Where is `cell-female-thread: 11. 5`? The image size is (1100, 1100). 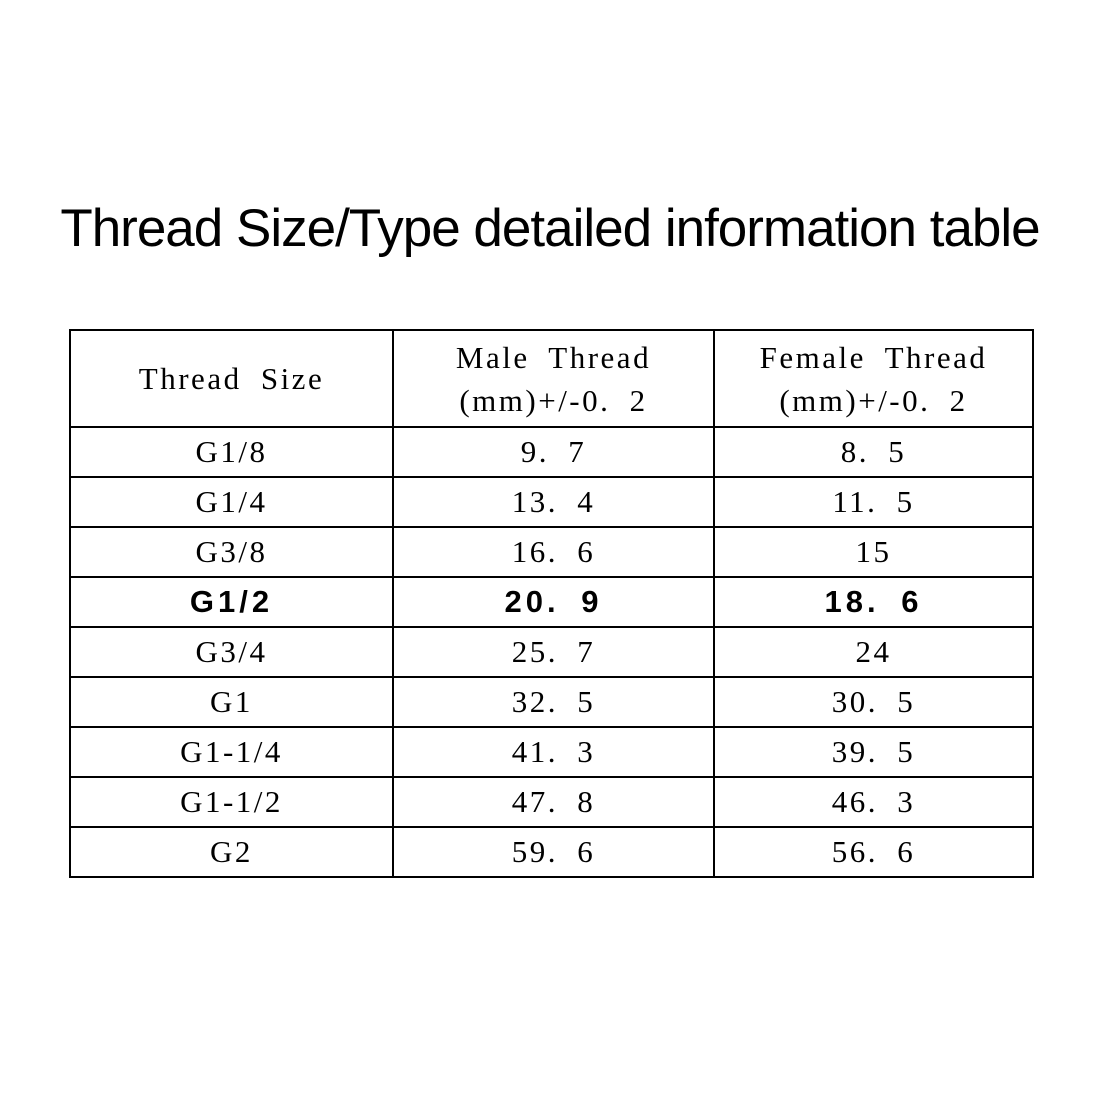
cell-female-thread: 11. 5 is located at coordinates (873, 502).